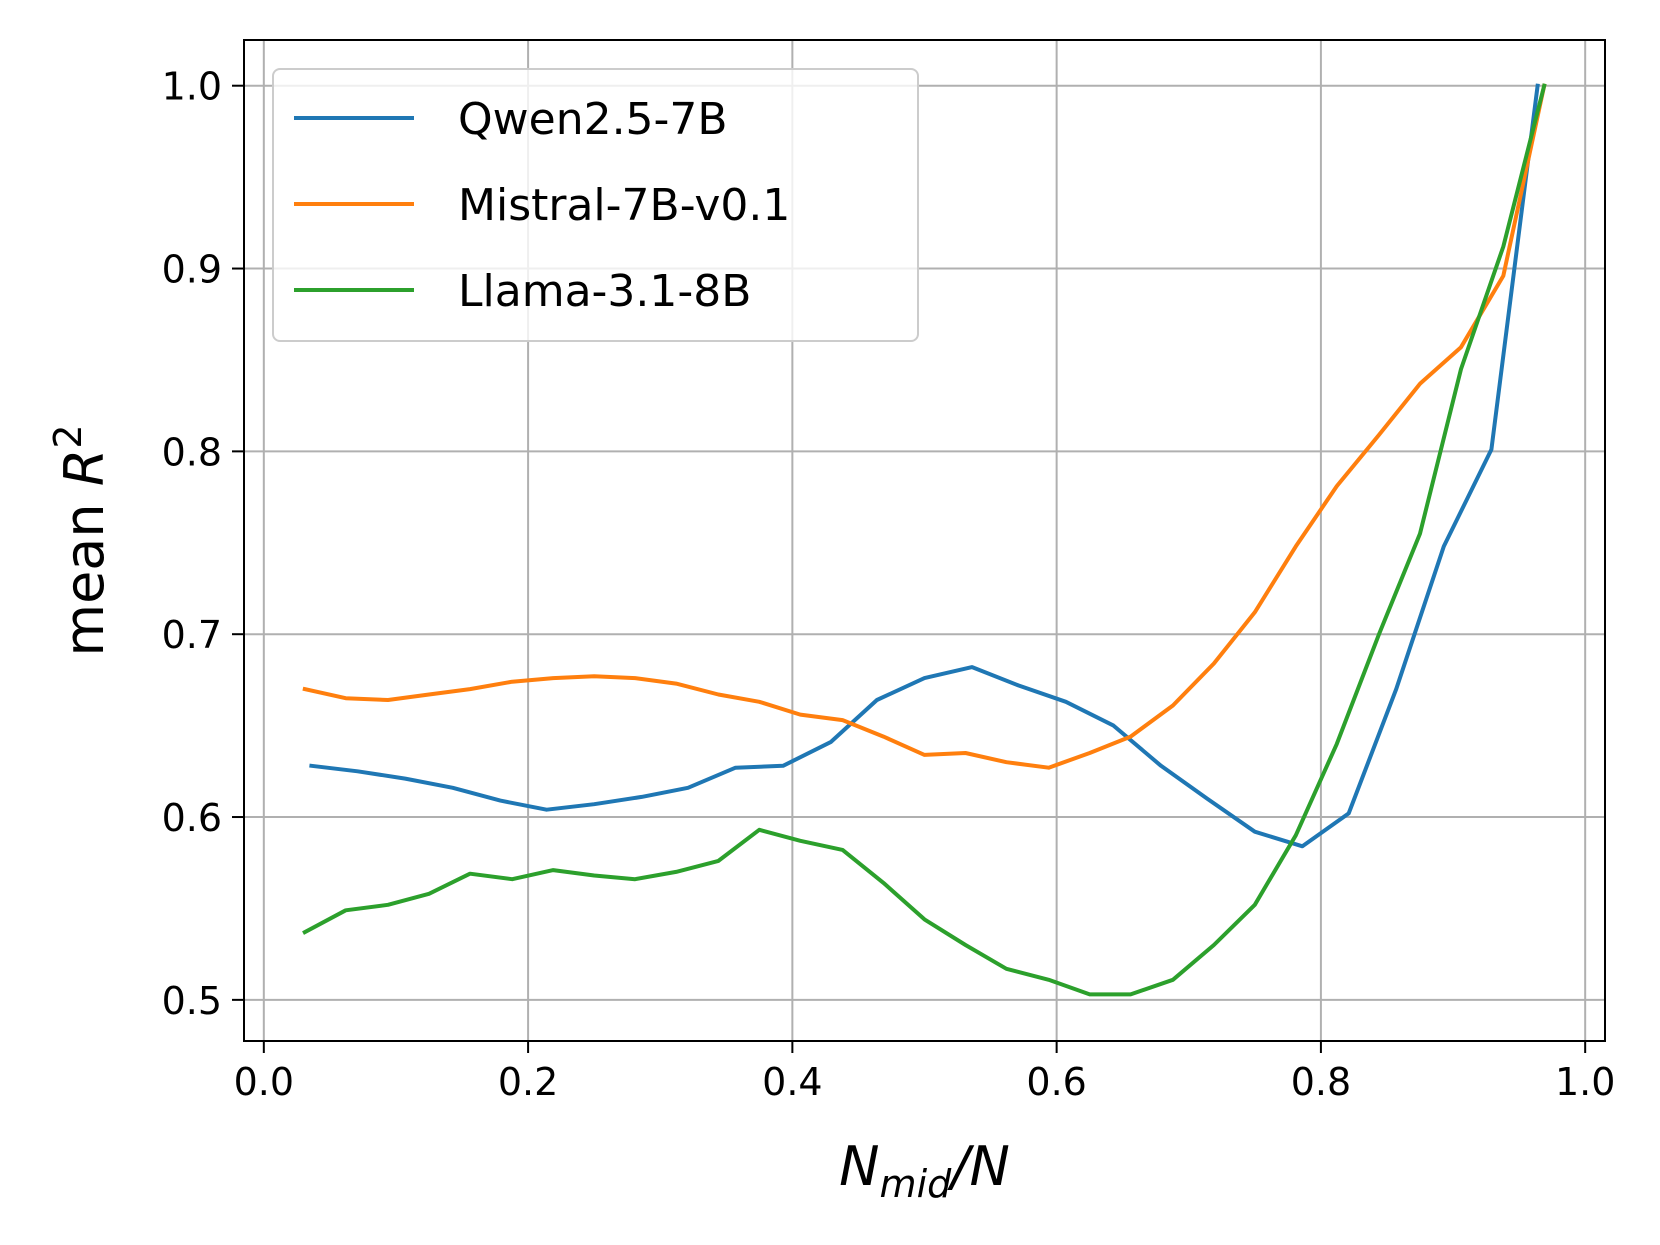  I want to click on x-tick-label: 0.2, so click(528, 1082).